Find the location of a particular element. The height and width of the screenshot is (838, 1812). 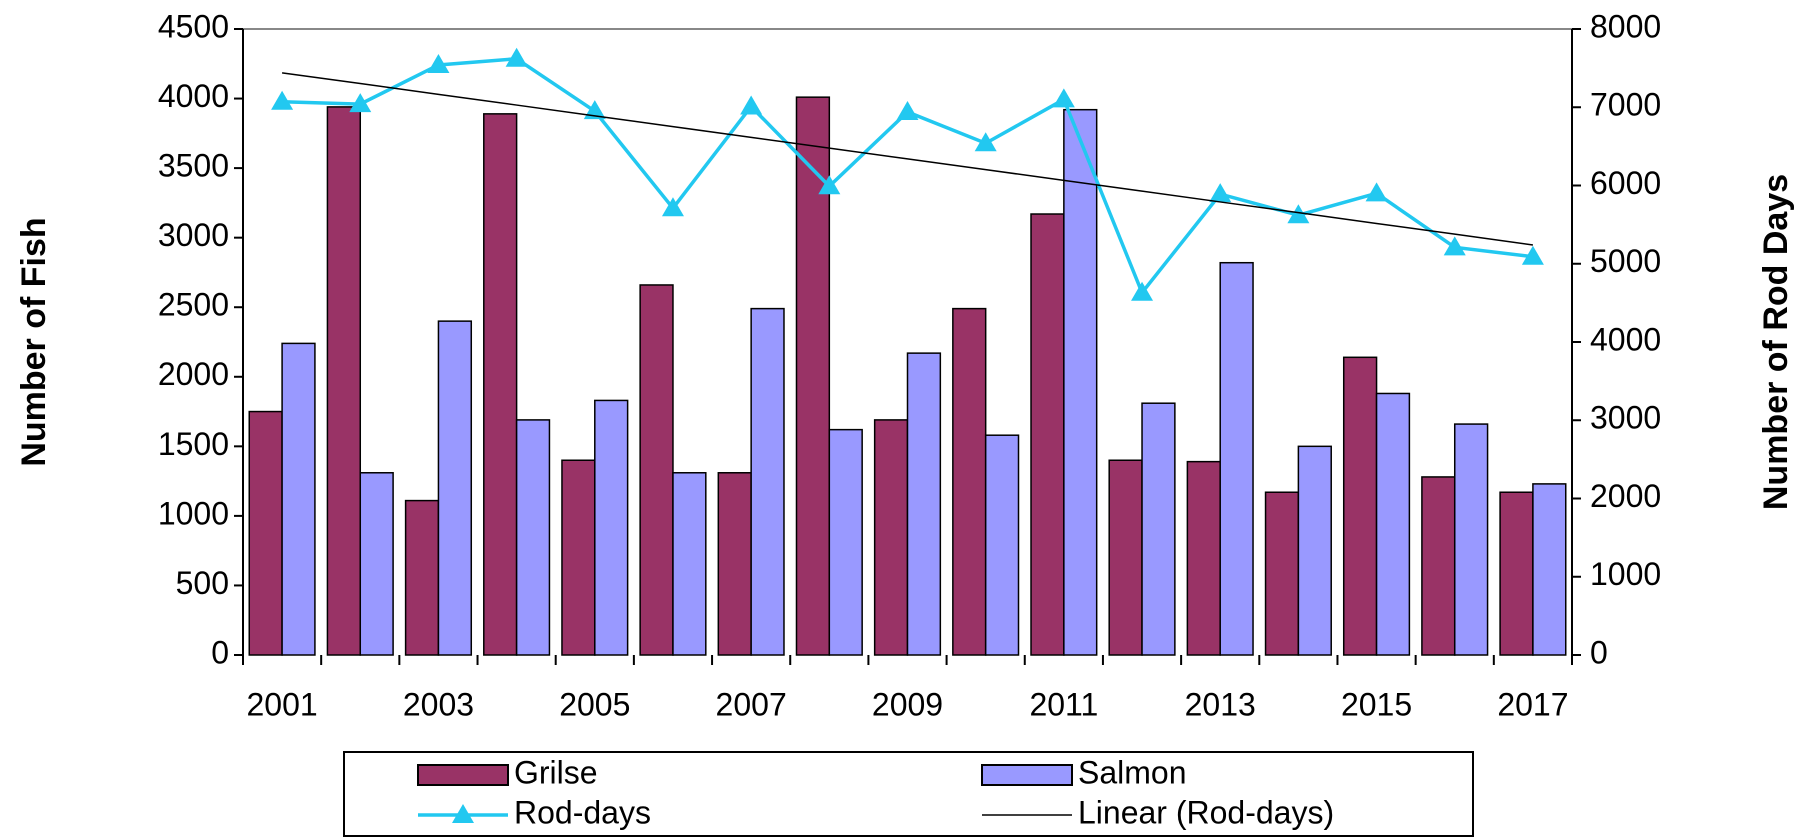

y-axis-title: Number of Fish is located at coordinates (34, 341).